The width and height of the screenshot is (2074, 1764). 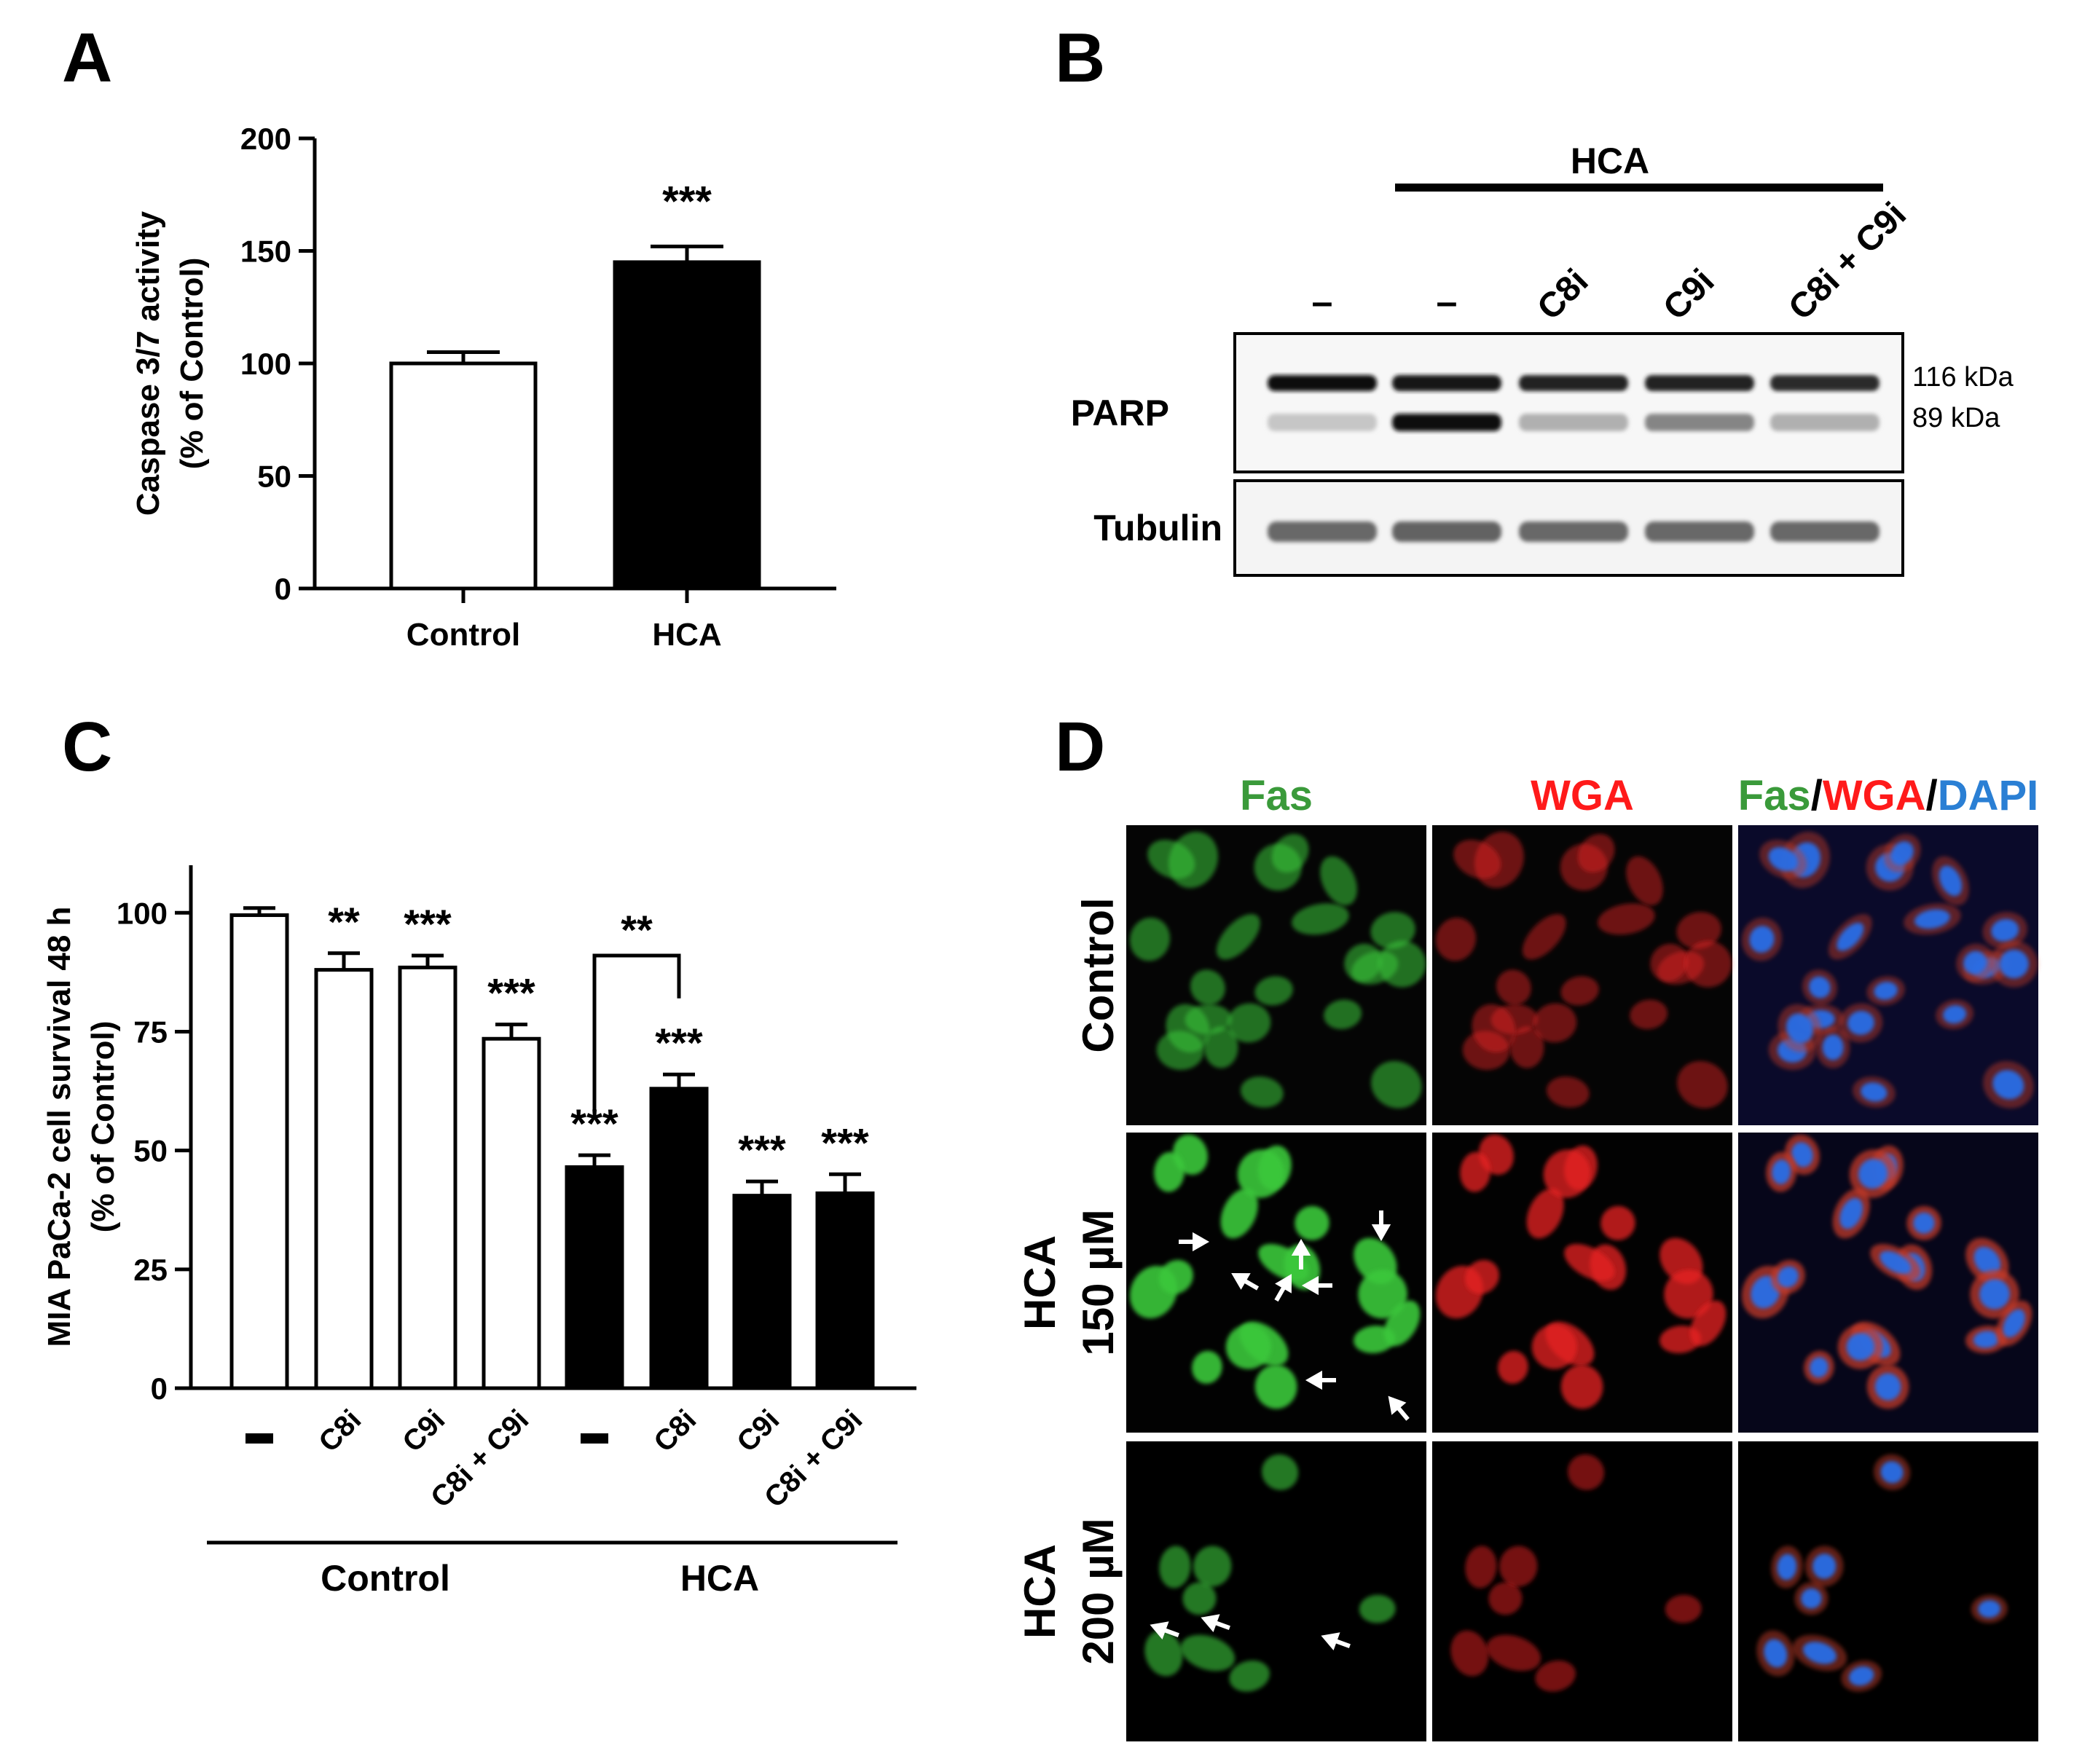 What do you see at coordinates (1874, 795) in the screenshot?
I see `column-header-part: WGA` at bounding box center [1874, 795].